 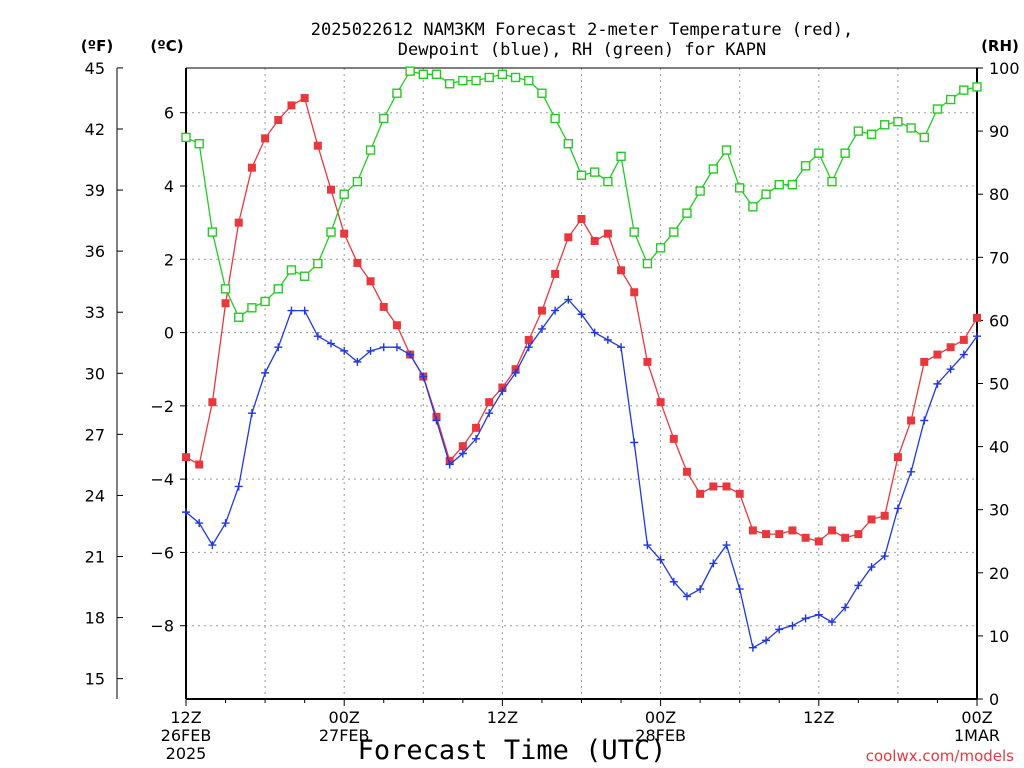 I want to click on rh-unit-label: (RH), so click(x=1000, y=46).